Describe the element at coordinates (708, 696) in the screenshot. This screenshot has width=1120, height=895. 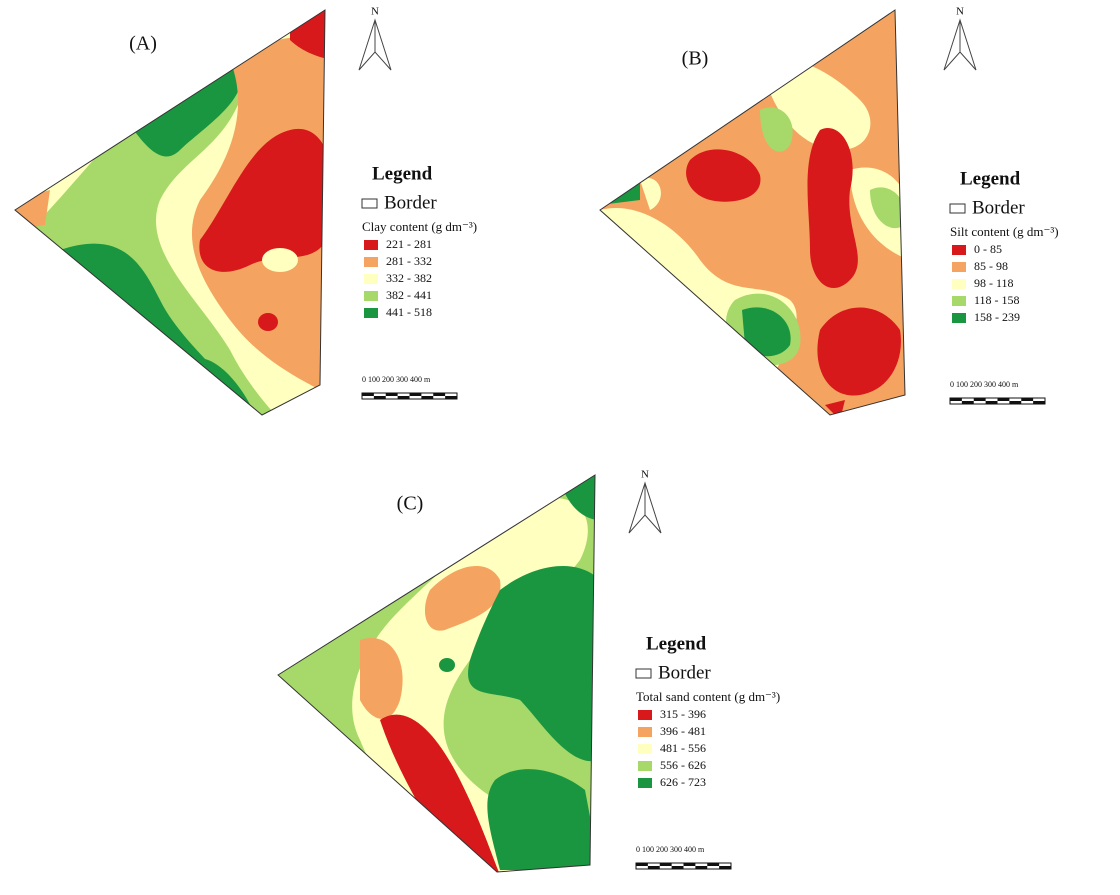
I see `legend-variable: Total sand content (g dm⁻³)` at that location.